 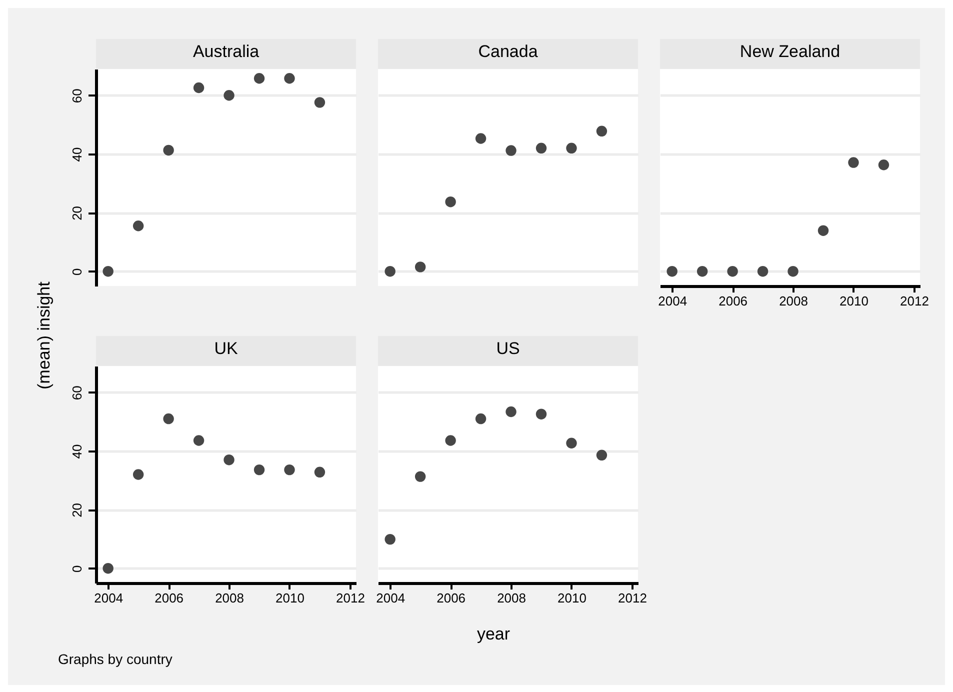 I want to click on text: Graphs by country, so click(x=115, y=659).